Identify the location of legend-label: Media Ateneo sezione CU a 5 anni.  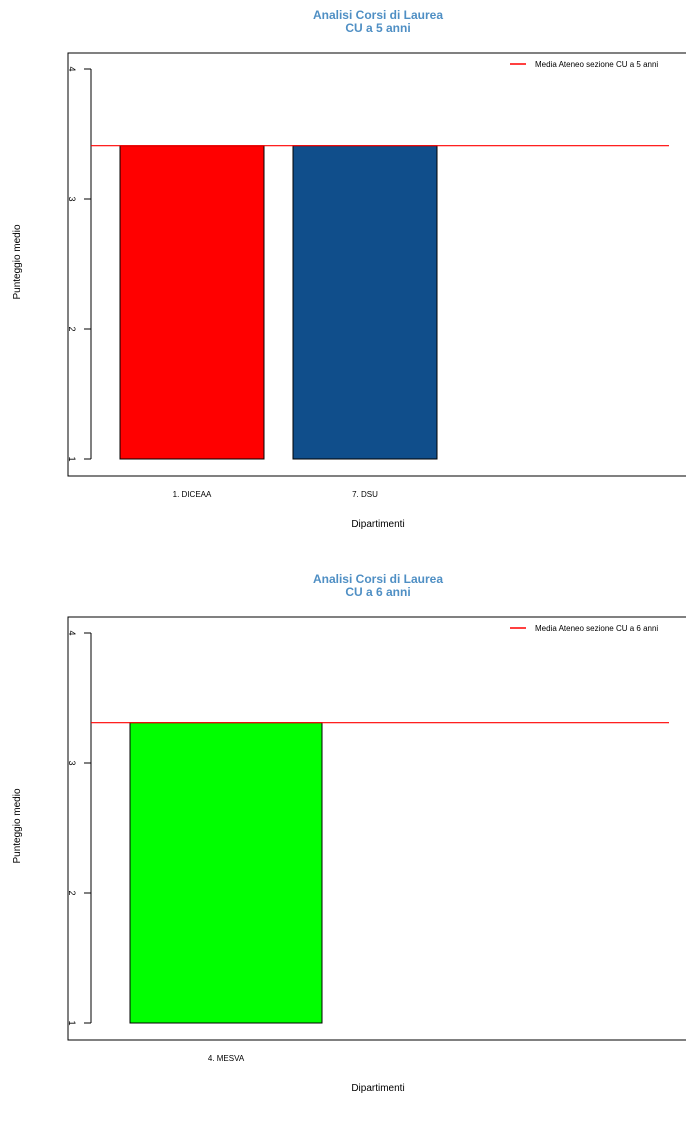
(596, 64).